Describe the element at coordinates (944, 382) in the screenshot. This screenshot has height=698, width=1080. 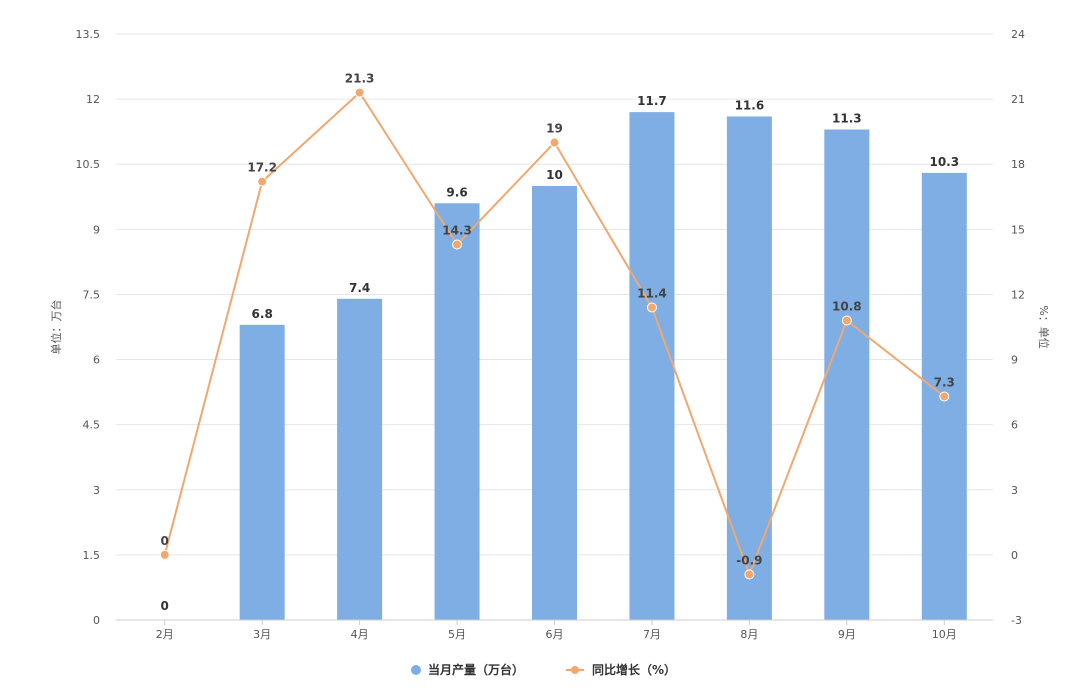
I see `line-value-label: 7.3` at that location.